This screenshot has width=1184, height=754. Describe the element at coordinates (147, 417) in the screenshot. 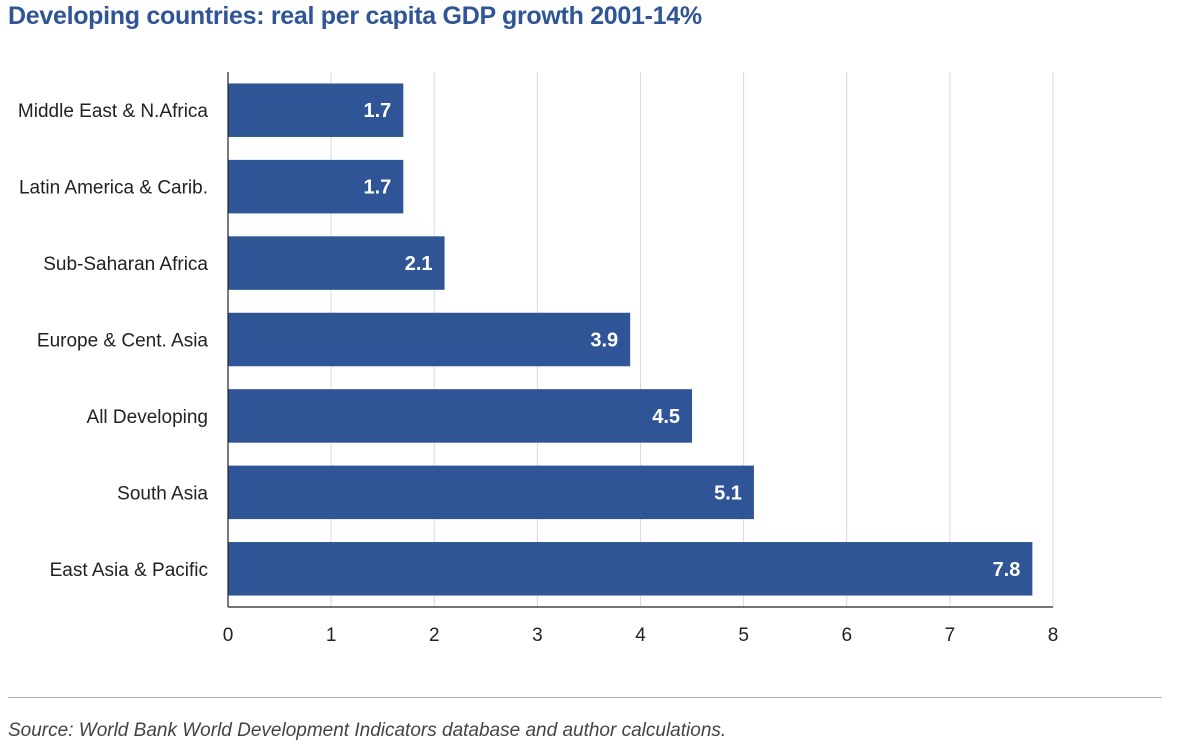

I see `category-label: All Developing` at that location.